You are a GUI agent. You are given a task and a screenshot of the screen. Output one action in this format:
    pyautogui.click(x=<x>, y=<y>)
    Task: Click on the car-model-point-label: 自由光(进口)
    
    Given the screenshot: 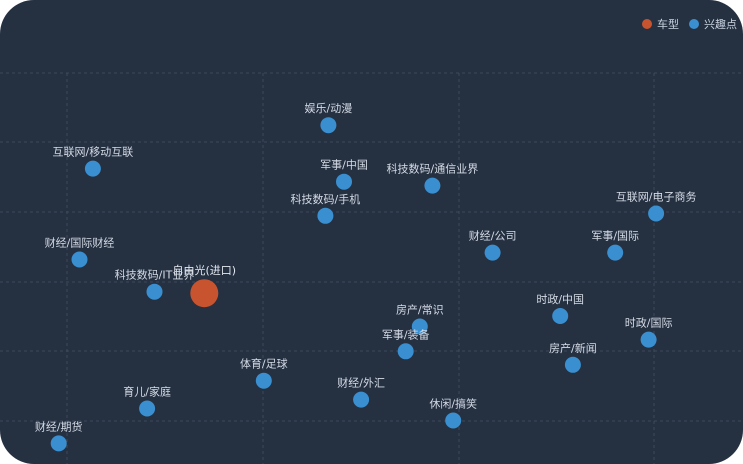 What is the action you would take?
    pyautogui.click(x=205, y=270)
    